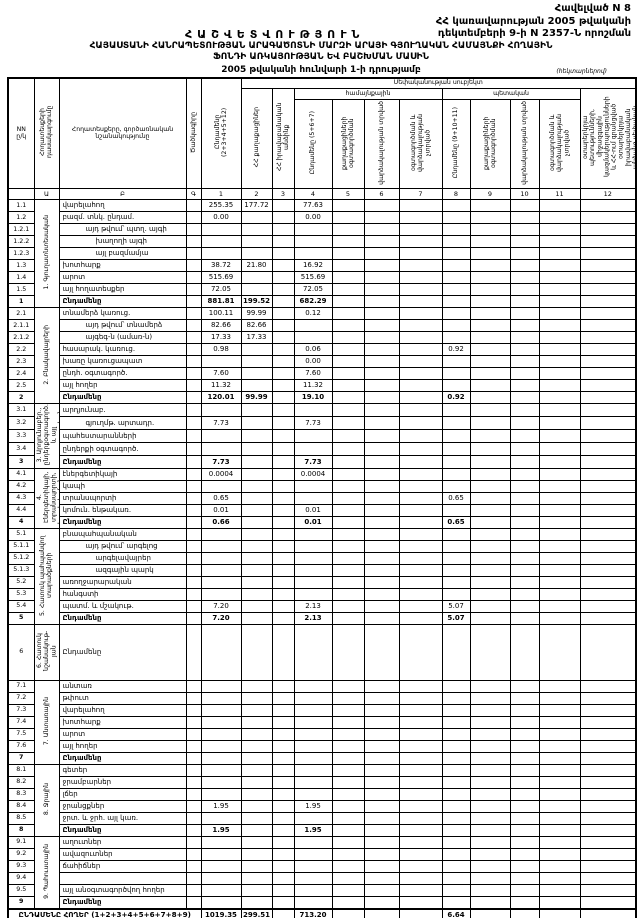  I want to click on row-number: 8.4, so click(21, 806).